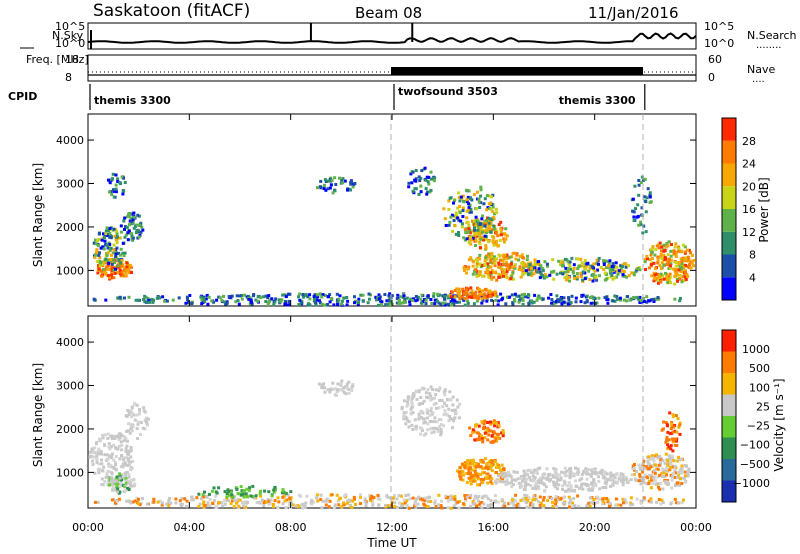  Describe the element at coordinates (711, 77) in the screenshot. I see `nave-tick-bottom: 0` at that location.